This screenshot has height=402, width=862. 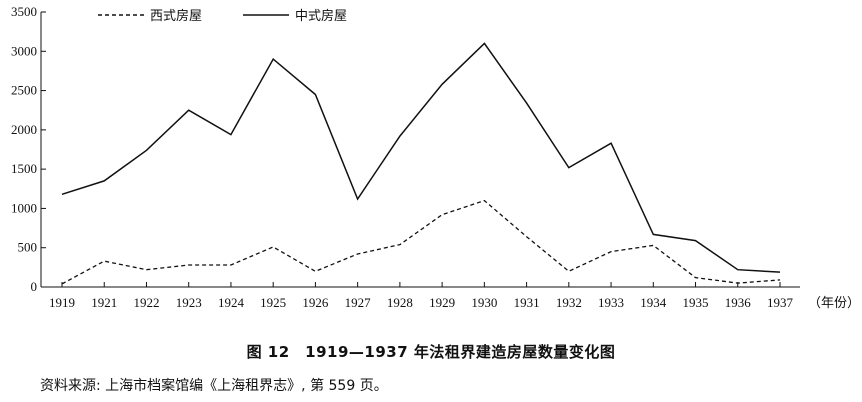 What do you see at coordinates (24, 207) in the screenshot?
I see `y-tick-label: 1000` at bounding box center [24, 207].